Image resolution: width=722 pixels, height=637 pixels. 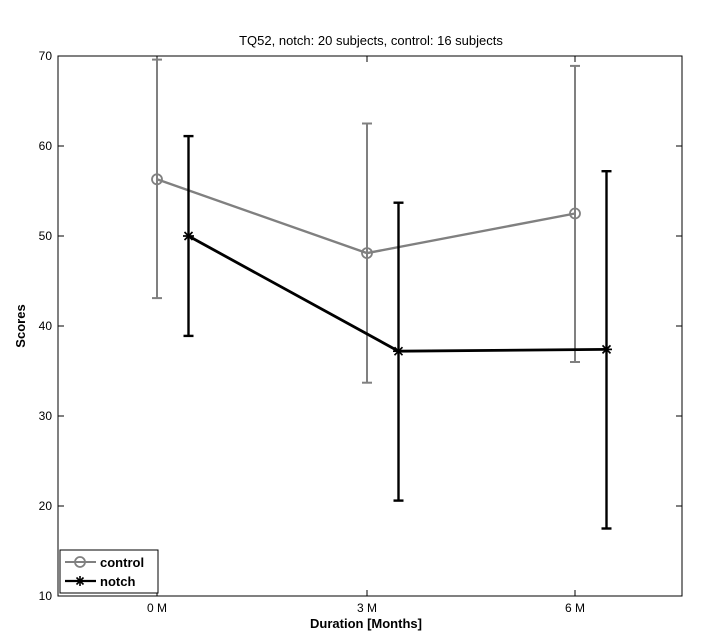 I want to click on legend-notch-label: notch, so click(x=117, y=581).